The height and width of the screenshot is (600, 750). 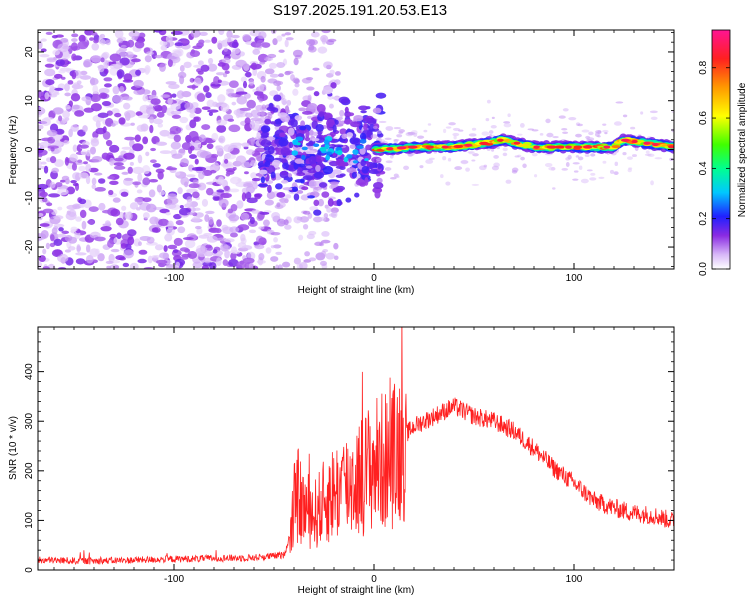 I want to click on x-tick-label: -100, so click(x=174, y=579).